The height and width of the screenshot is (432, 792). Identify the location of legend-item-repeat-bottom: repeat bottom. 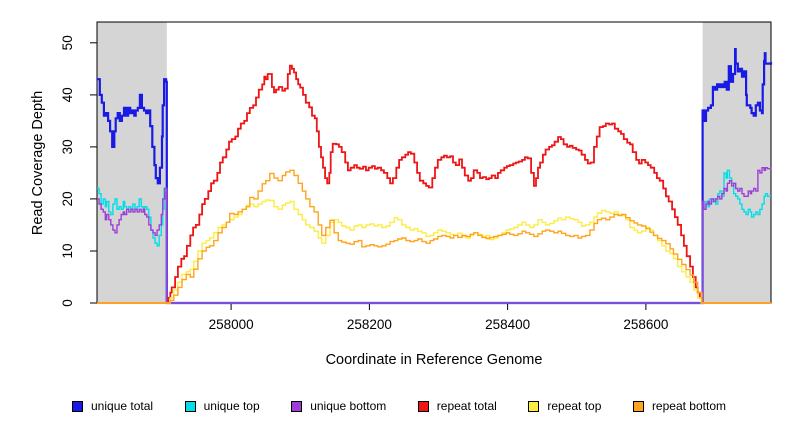
(679, 406).